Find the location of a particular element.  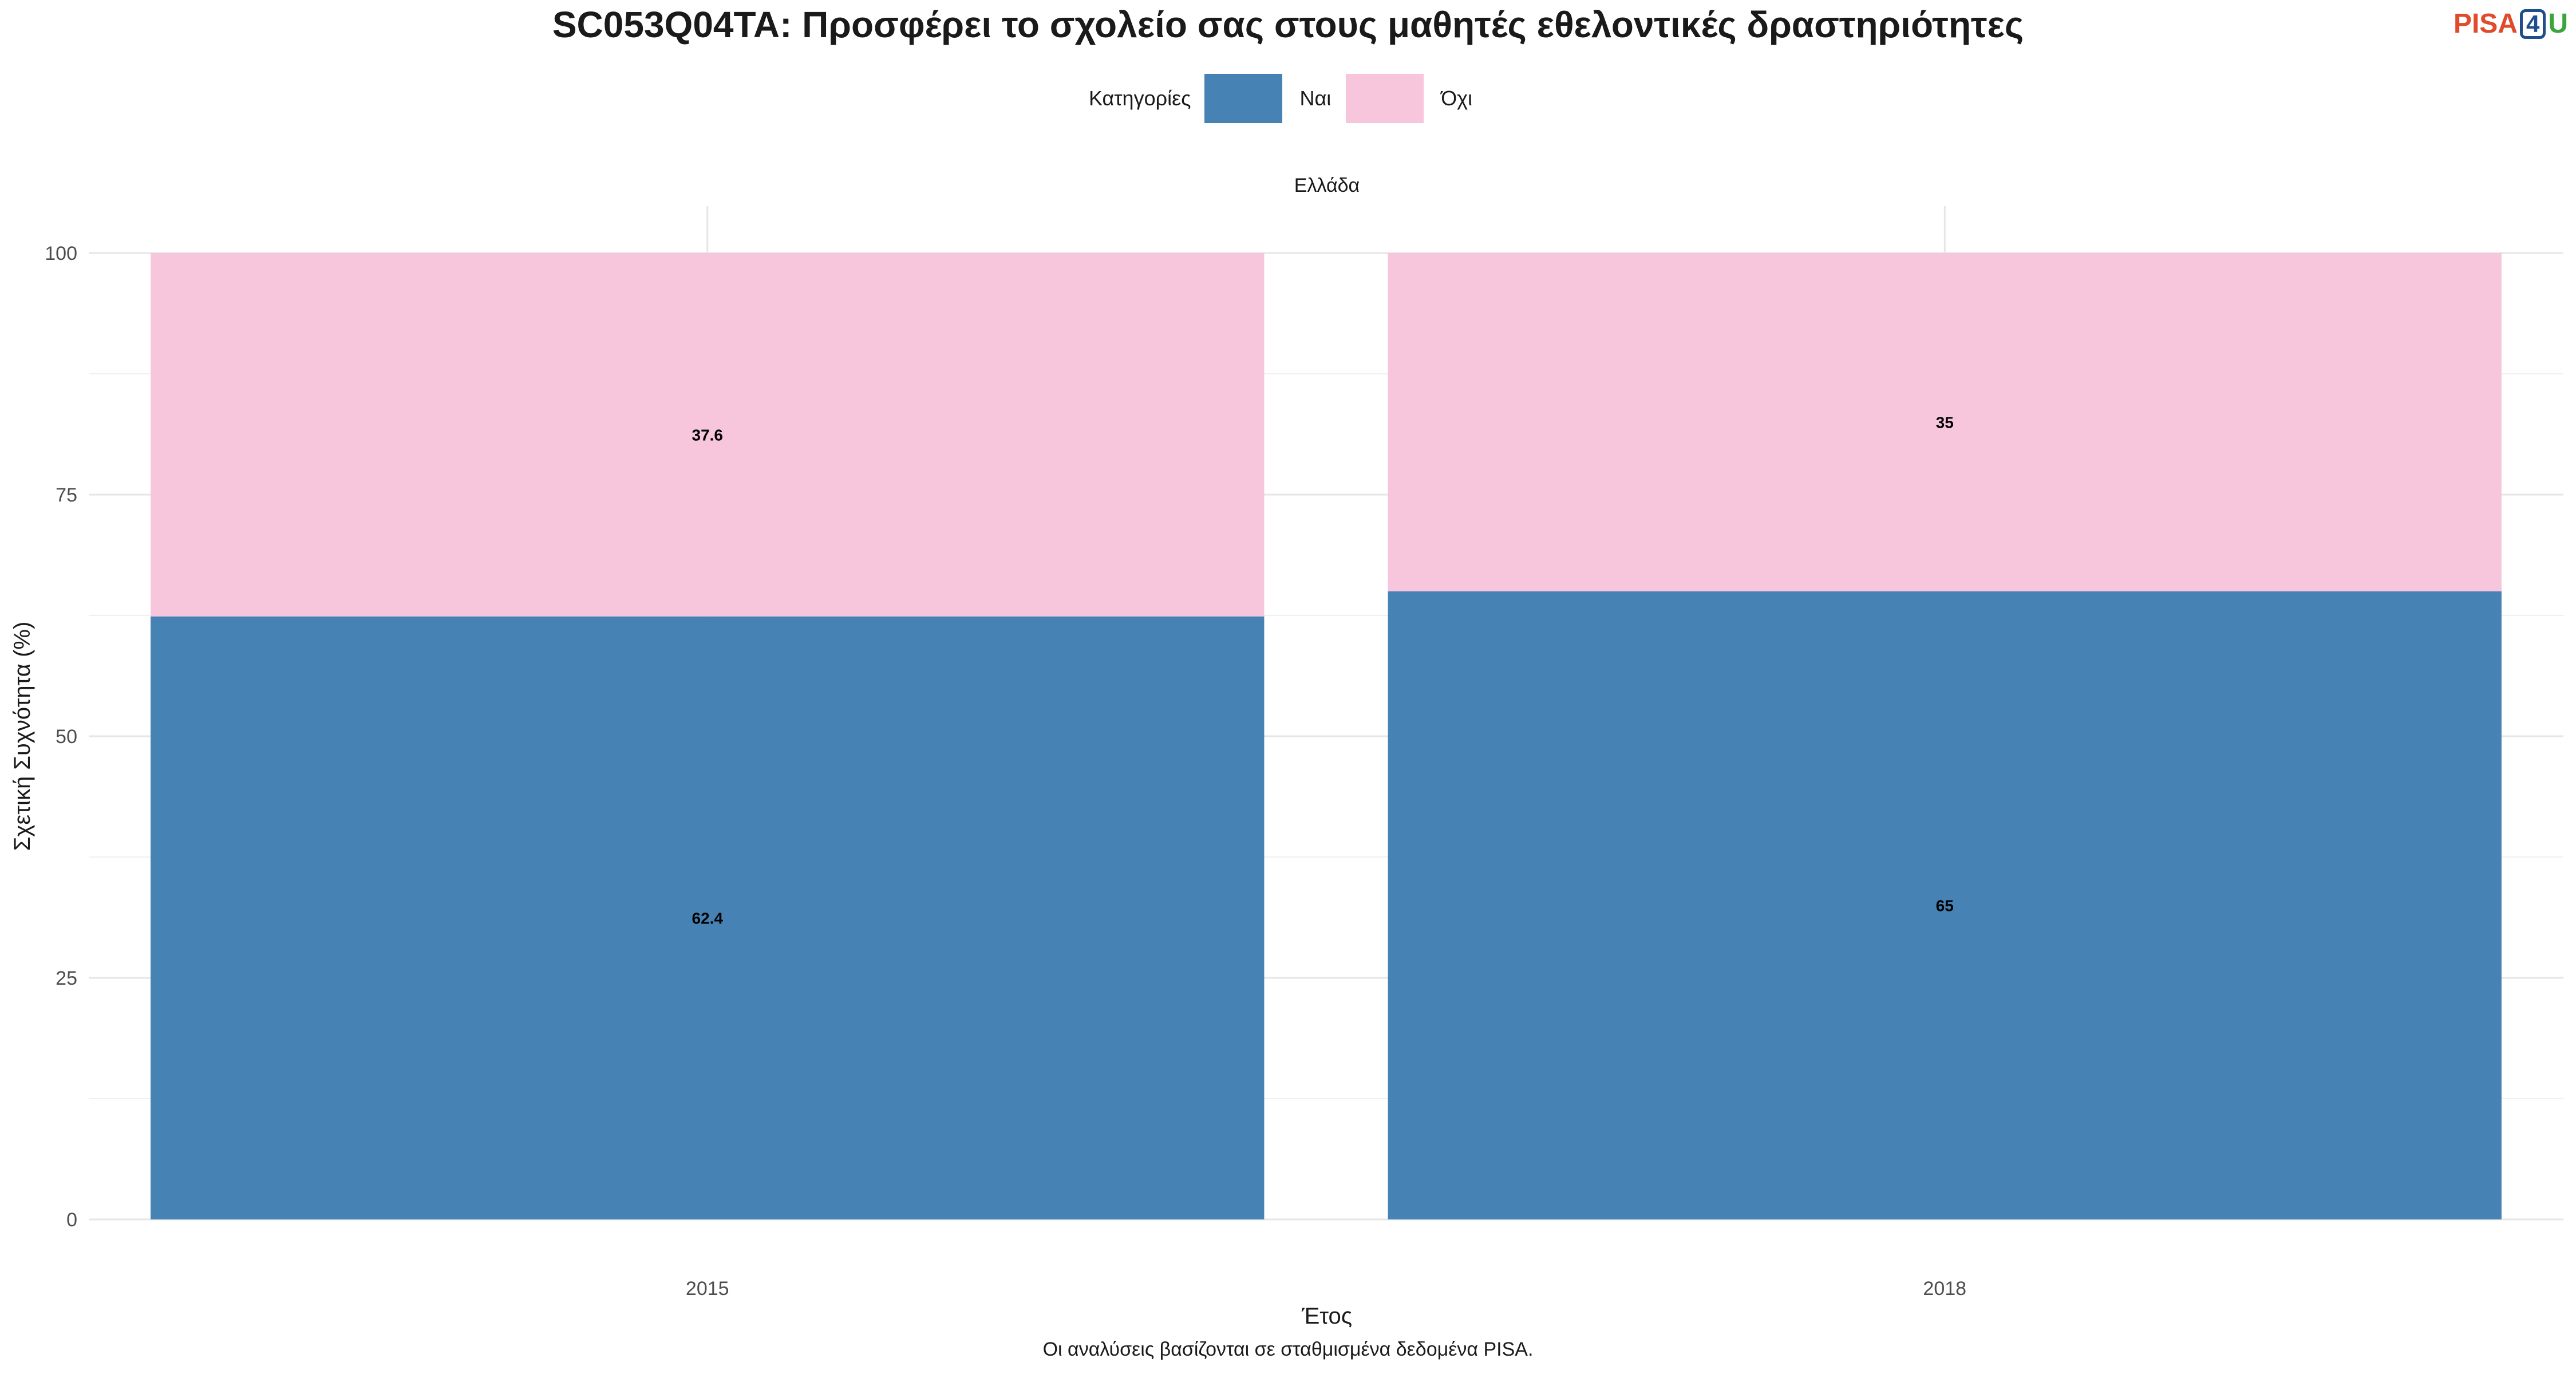

y-tick-label: 0 is located at coordinates (71, 1220).